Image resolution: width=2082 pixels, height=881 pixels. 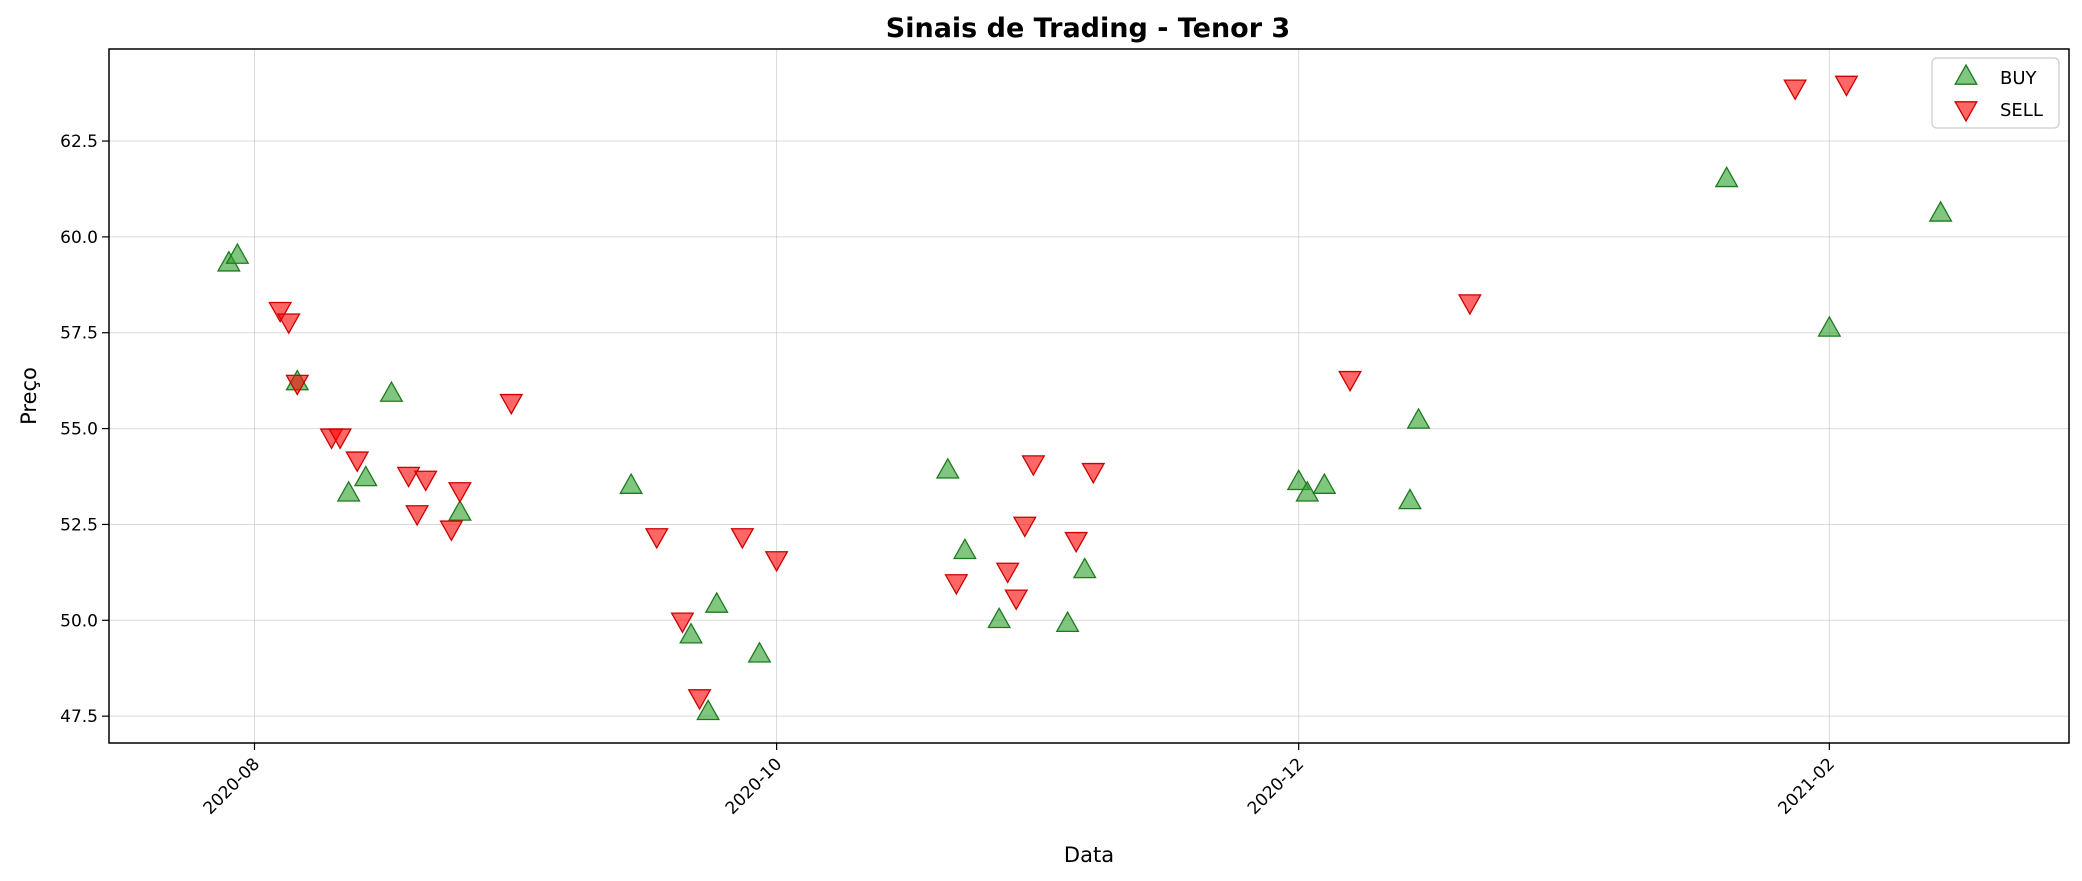 What do you see at coordinates (2021, 110) in the screenshot?
I see `legend-label-sell: SELL` at bounding box center [2021, 110].